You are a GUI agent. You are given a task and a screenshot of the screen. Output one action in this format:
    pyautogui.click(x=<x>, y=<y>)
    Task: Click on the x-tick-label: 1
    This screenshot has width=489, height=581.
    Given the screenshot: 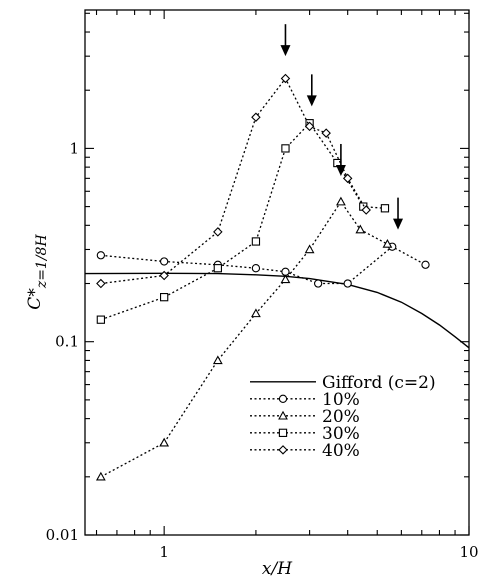 What is the action you would take?
    pyautogui.click(x=164, y=552)
    